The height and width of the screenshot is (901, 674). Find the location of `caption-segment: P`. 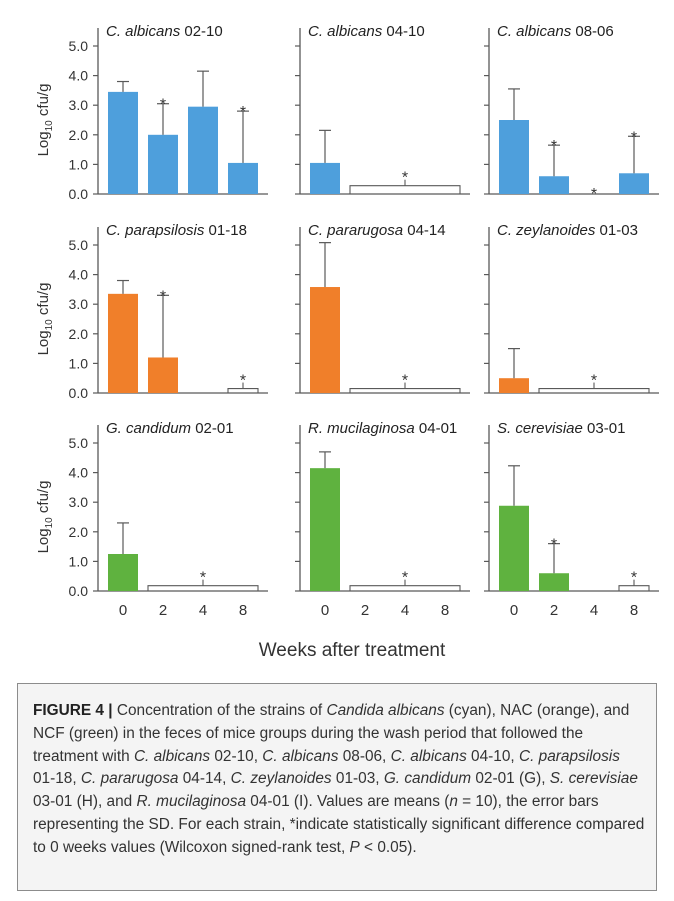

caption-segment: P is located at coordinates (354, 847).